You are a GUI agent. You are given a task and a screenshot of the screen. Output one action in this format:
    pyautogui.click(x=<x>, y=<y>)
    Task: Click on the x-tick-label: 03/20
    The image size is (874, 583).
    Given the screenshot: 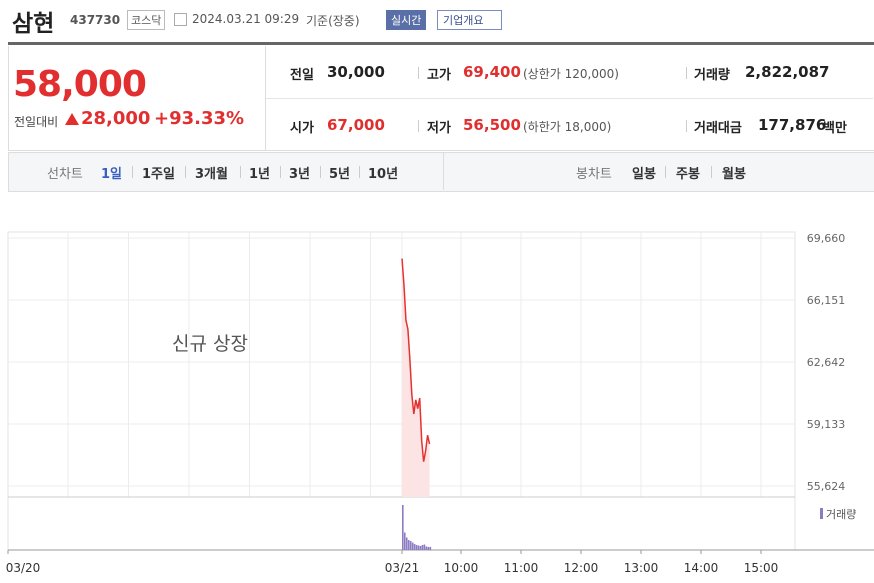 What is the action you would take?
    pyautogui.click(x=23, y=568)
    